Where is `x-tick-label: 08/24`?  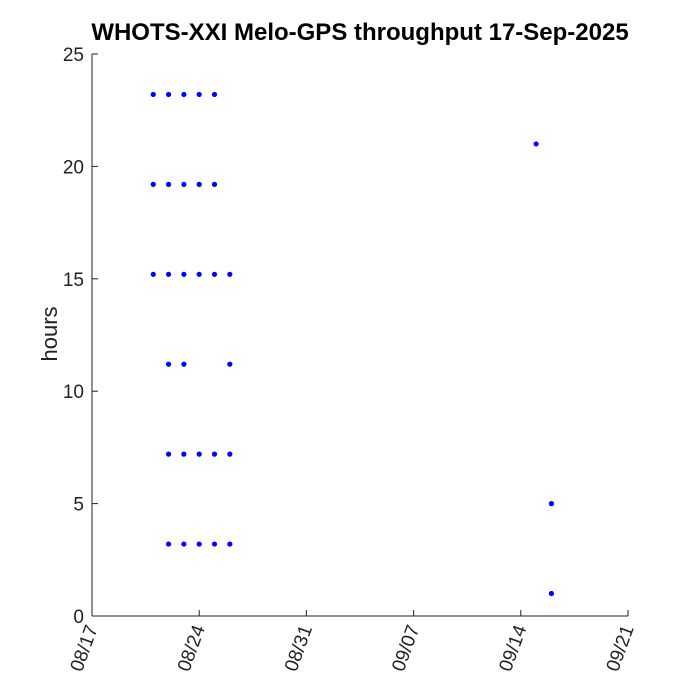
x-tick-label: 08/24 is located at coordinates (192, 648).